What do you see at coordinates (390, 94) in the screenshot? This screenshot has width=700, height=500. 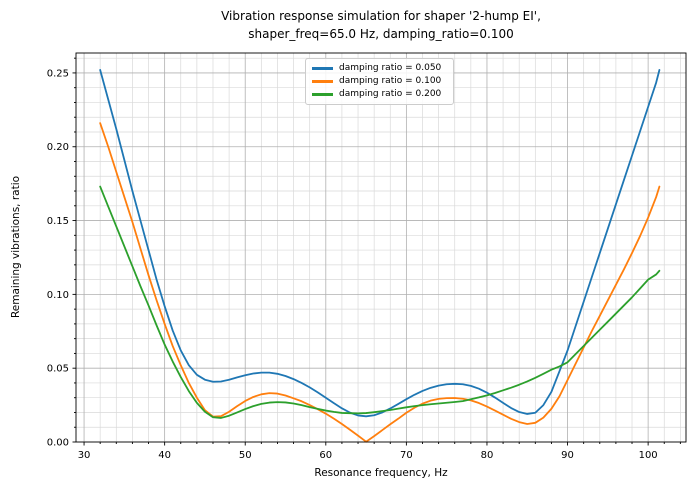 I see `legend-label: damping ratio = 0.200` at bounding box center [390, 94].